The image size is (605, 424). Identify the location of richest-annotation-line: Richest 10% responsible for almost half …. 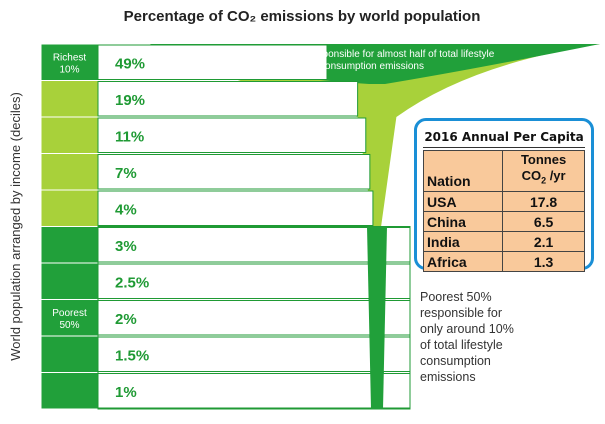
(372, 54).